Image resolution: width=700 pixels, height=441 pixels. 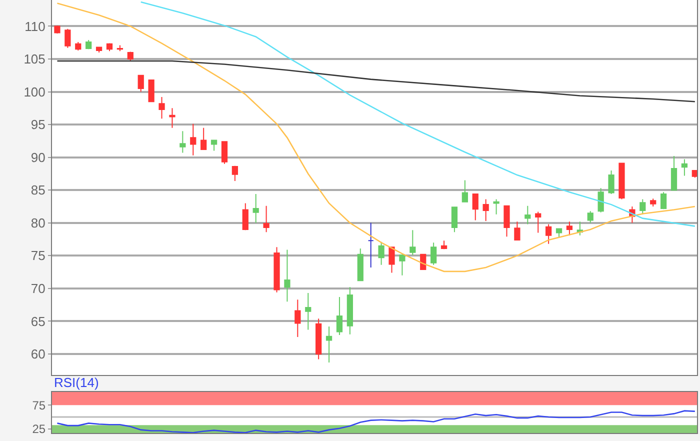 What do you see at coordinates (38, 124) in the screenshot?
I see `y-tick-label: 95` at bounding box center [38, 124].